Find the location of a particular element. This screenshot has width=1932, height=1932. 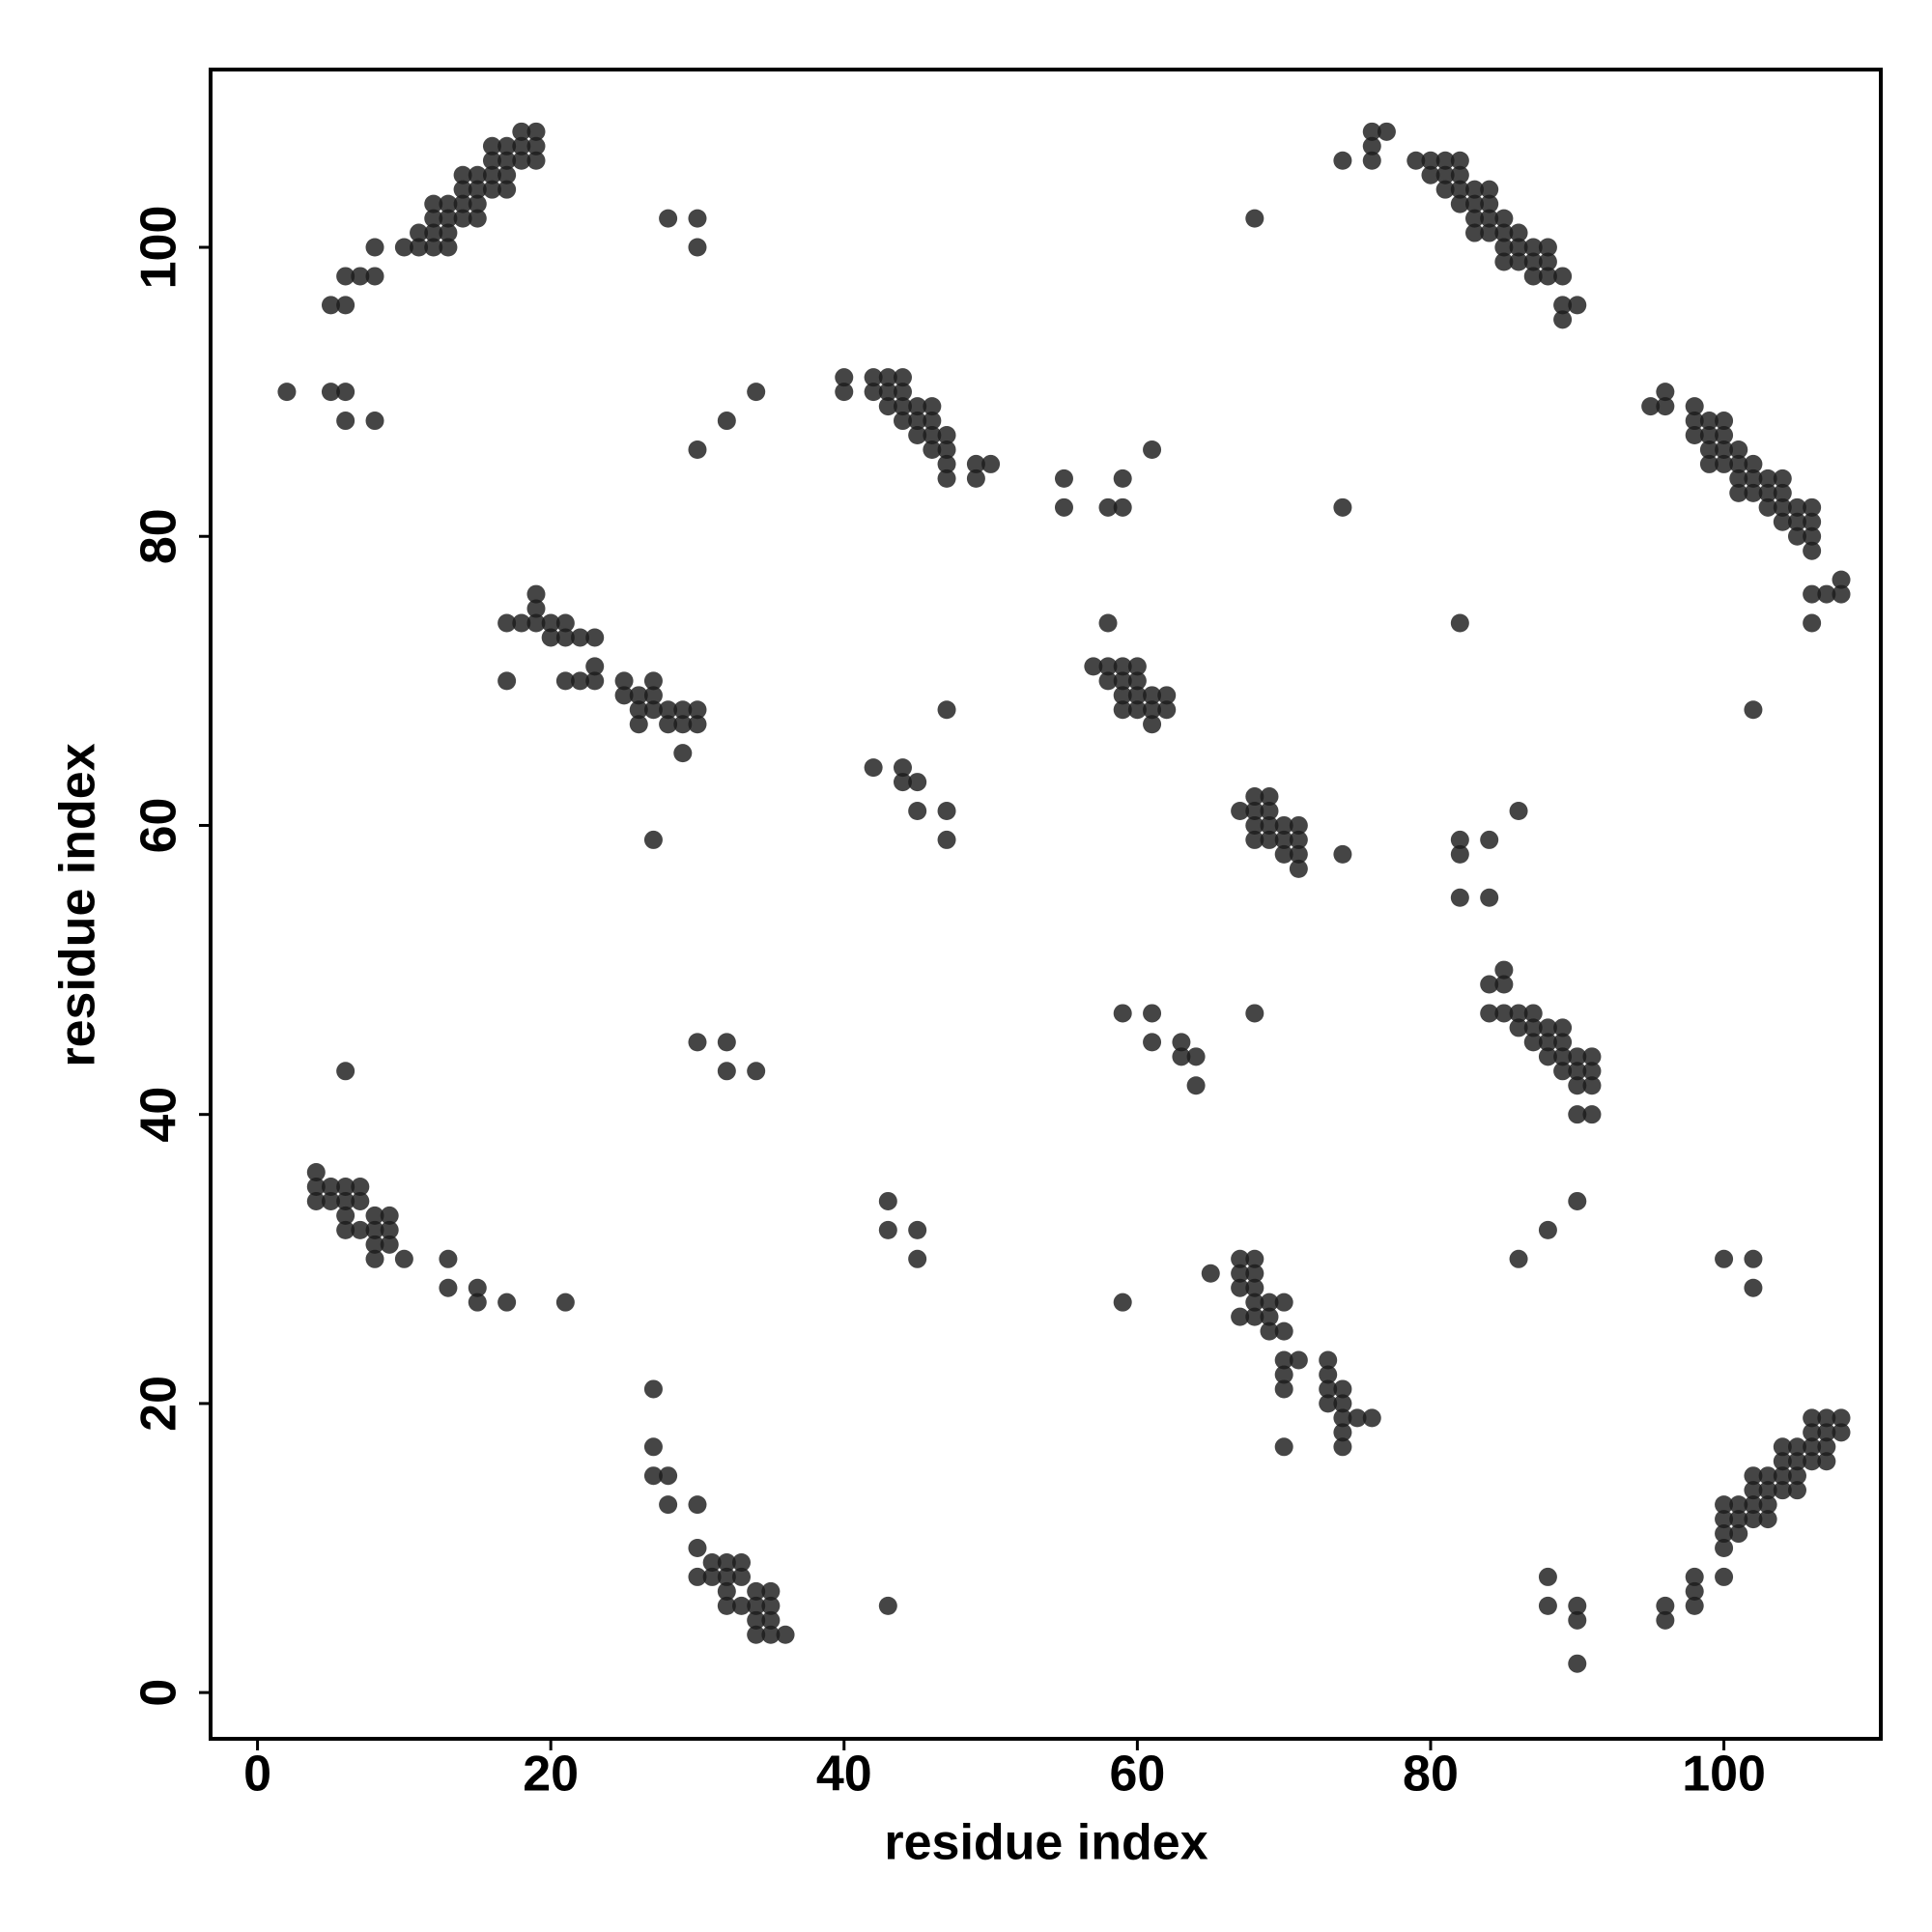

y-tick-label: 80 is located at coordinates (159, 536).